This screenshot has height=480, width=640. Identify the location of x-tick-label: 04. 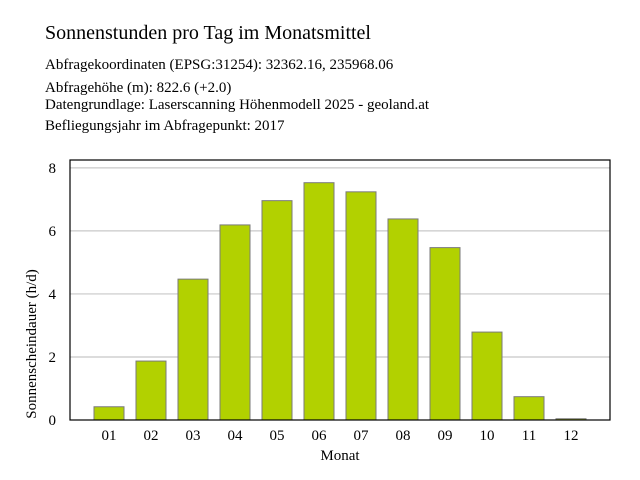
(236, 436).